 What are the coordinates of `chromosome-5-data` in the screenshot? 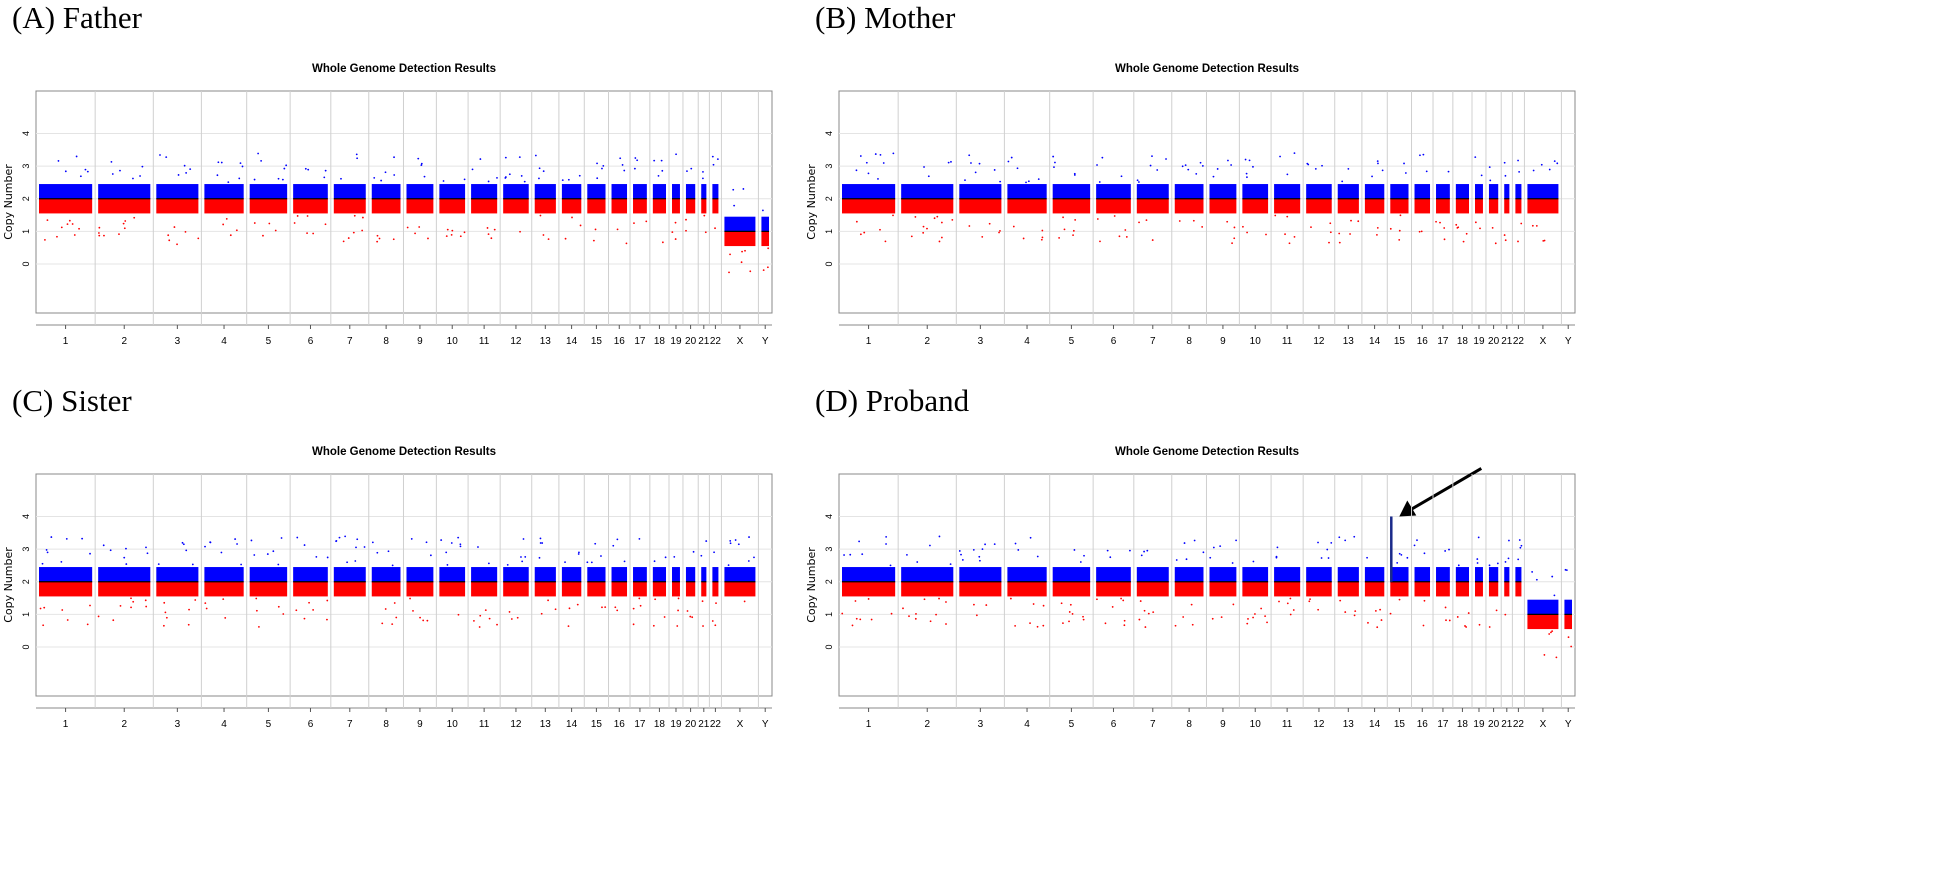 It's located at (1071, 587).